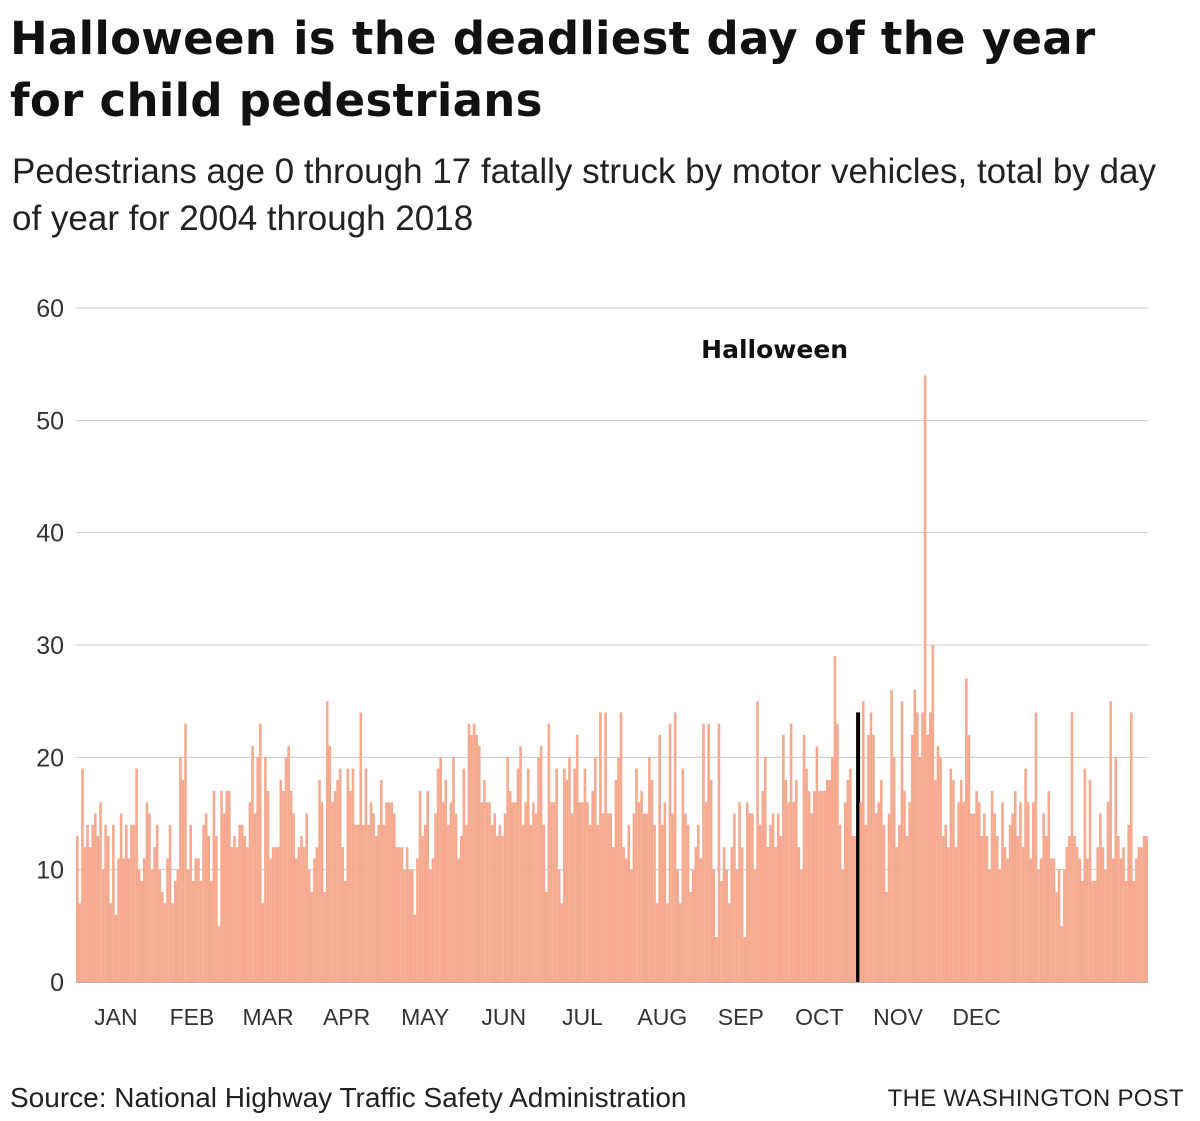 Image resolution: width=1200 pixels, height=1121 pixels. What do you see at coordinates (192, 1017) in the screenshot?
I see `x-tick-label: FEB` at bounding box center [192, 1017].